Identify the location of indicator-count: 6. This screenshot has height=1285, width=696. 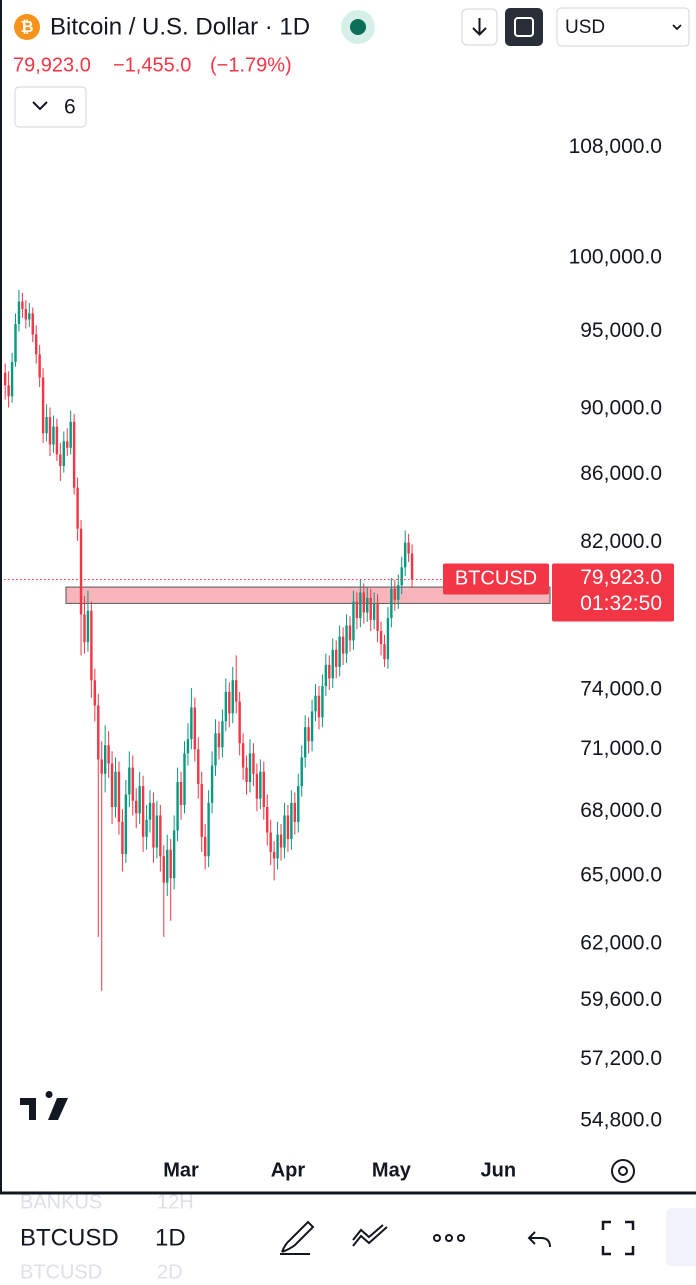
(70, 107).